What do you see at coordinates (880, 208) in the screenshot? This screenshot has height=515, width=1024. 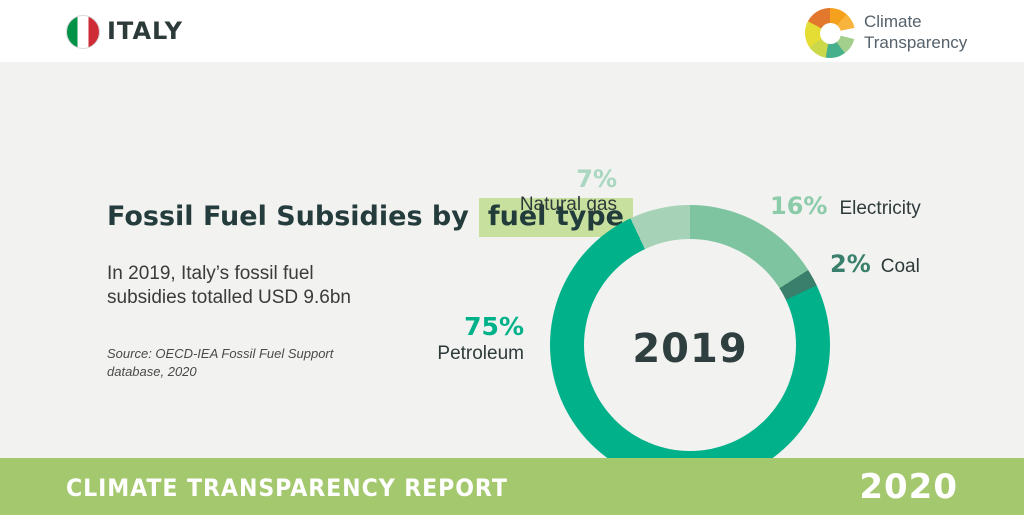 I see `electricity-name: Electricity` at bounding box center [880, 208].